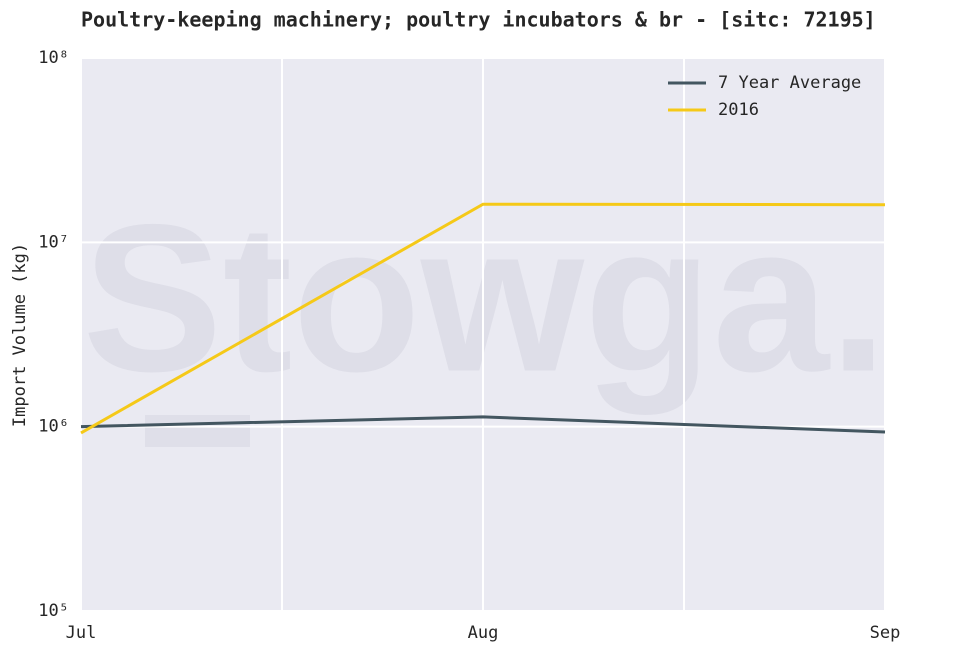 The height and width of the screenshot is (653, 961). I want to click on y-tick-label: 10⁷, so click(53, 242).